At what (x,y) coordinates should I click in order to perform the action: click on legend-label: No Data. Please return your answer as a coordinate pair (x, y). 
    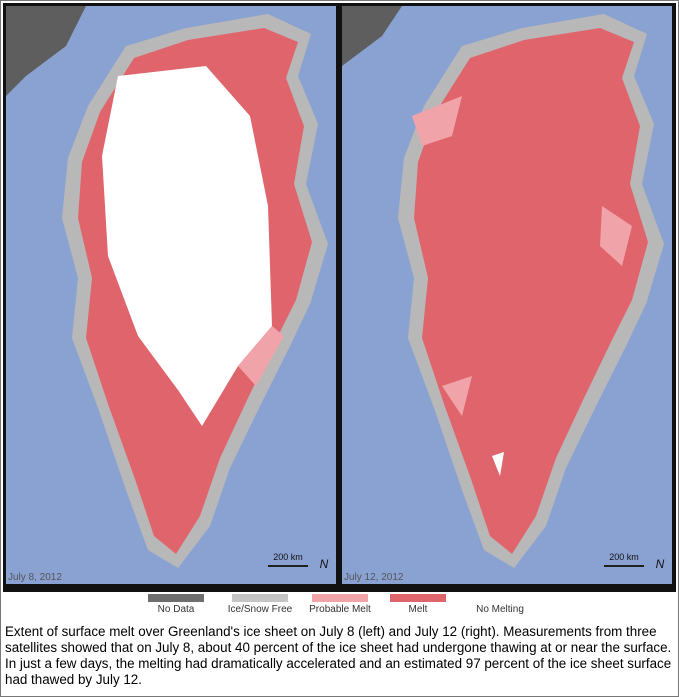
    Looking at the image, I should click on (176, 609).